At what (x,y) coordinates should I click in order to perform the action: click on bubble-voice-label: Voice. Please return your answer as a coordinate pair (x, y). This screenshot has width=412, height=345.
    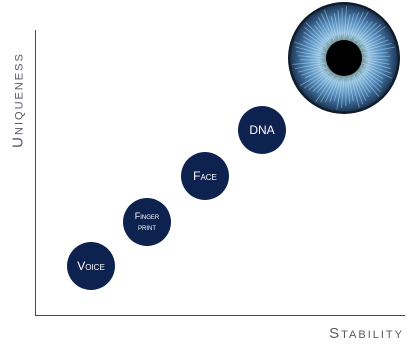
    Looking at the image, I should click on (91, 265).